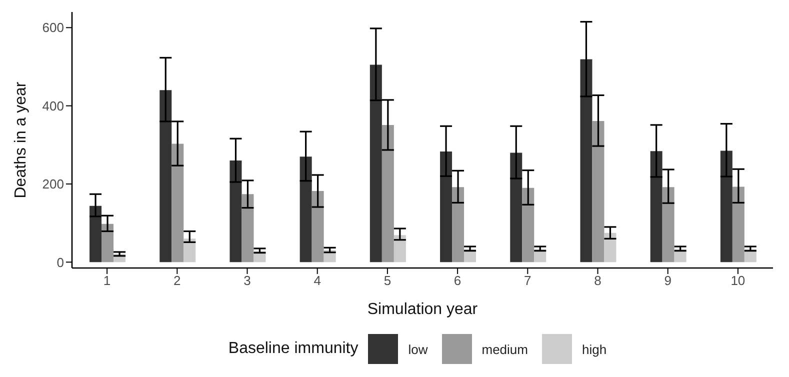  I want to click on x-tick-label: 4, so click(317, 280).